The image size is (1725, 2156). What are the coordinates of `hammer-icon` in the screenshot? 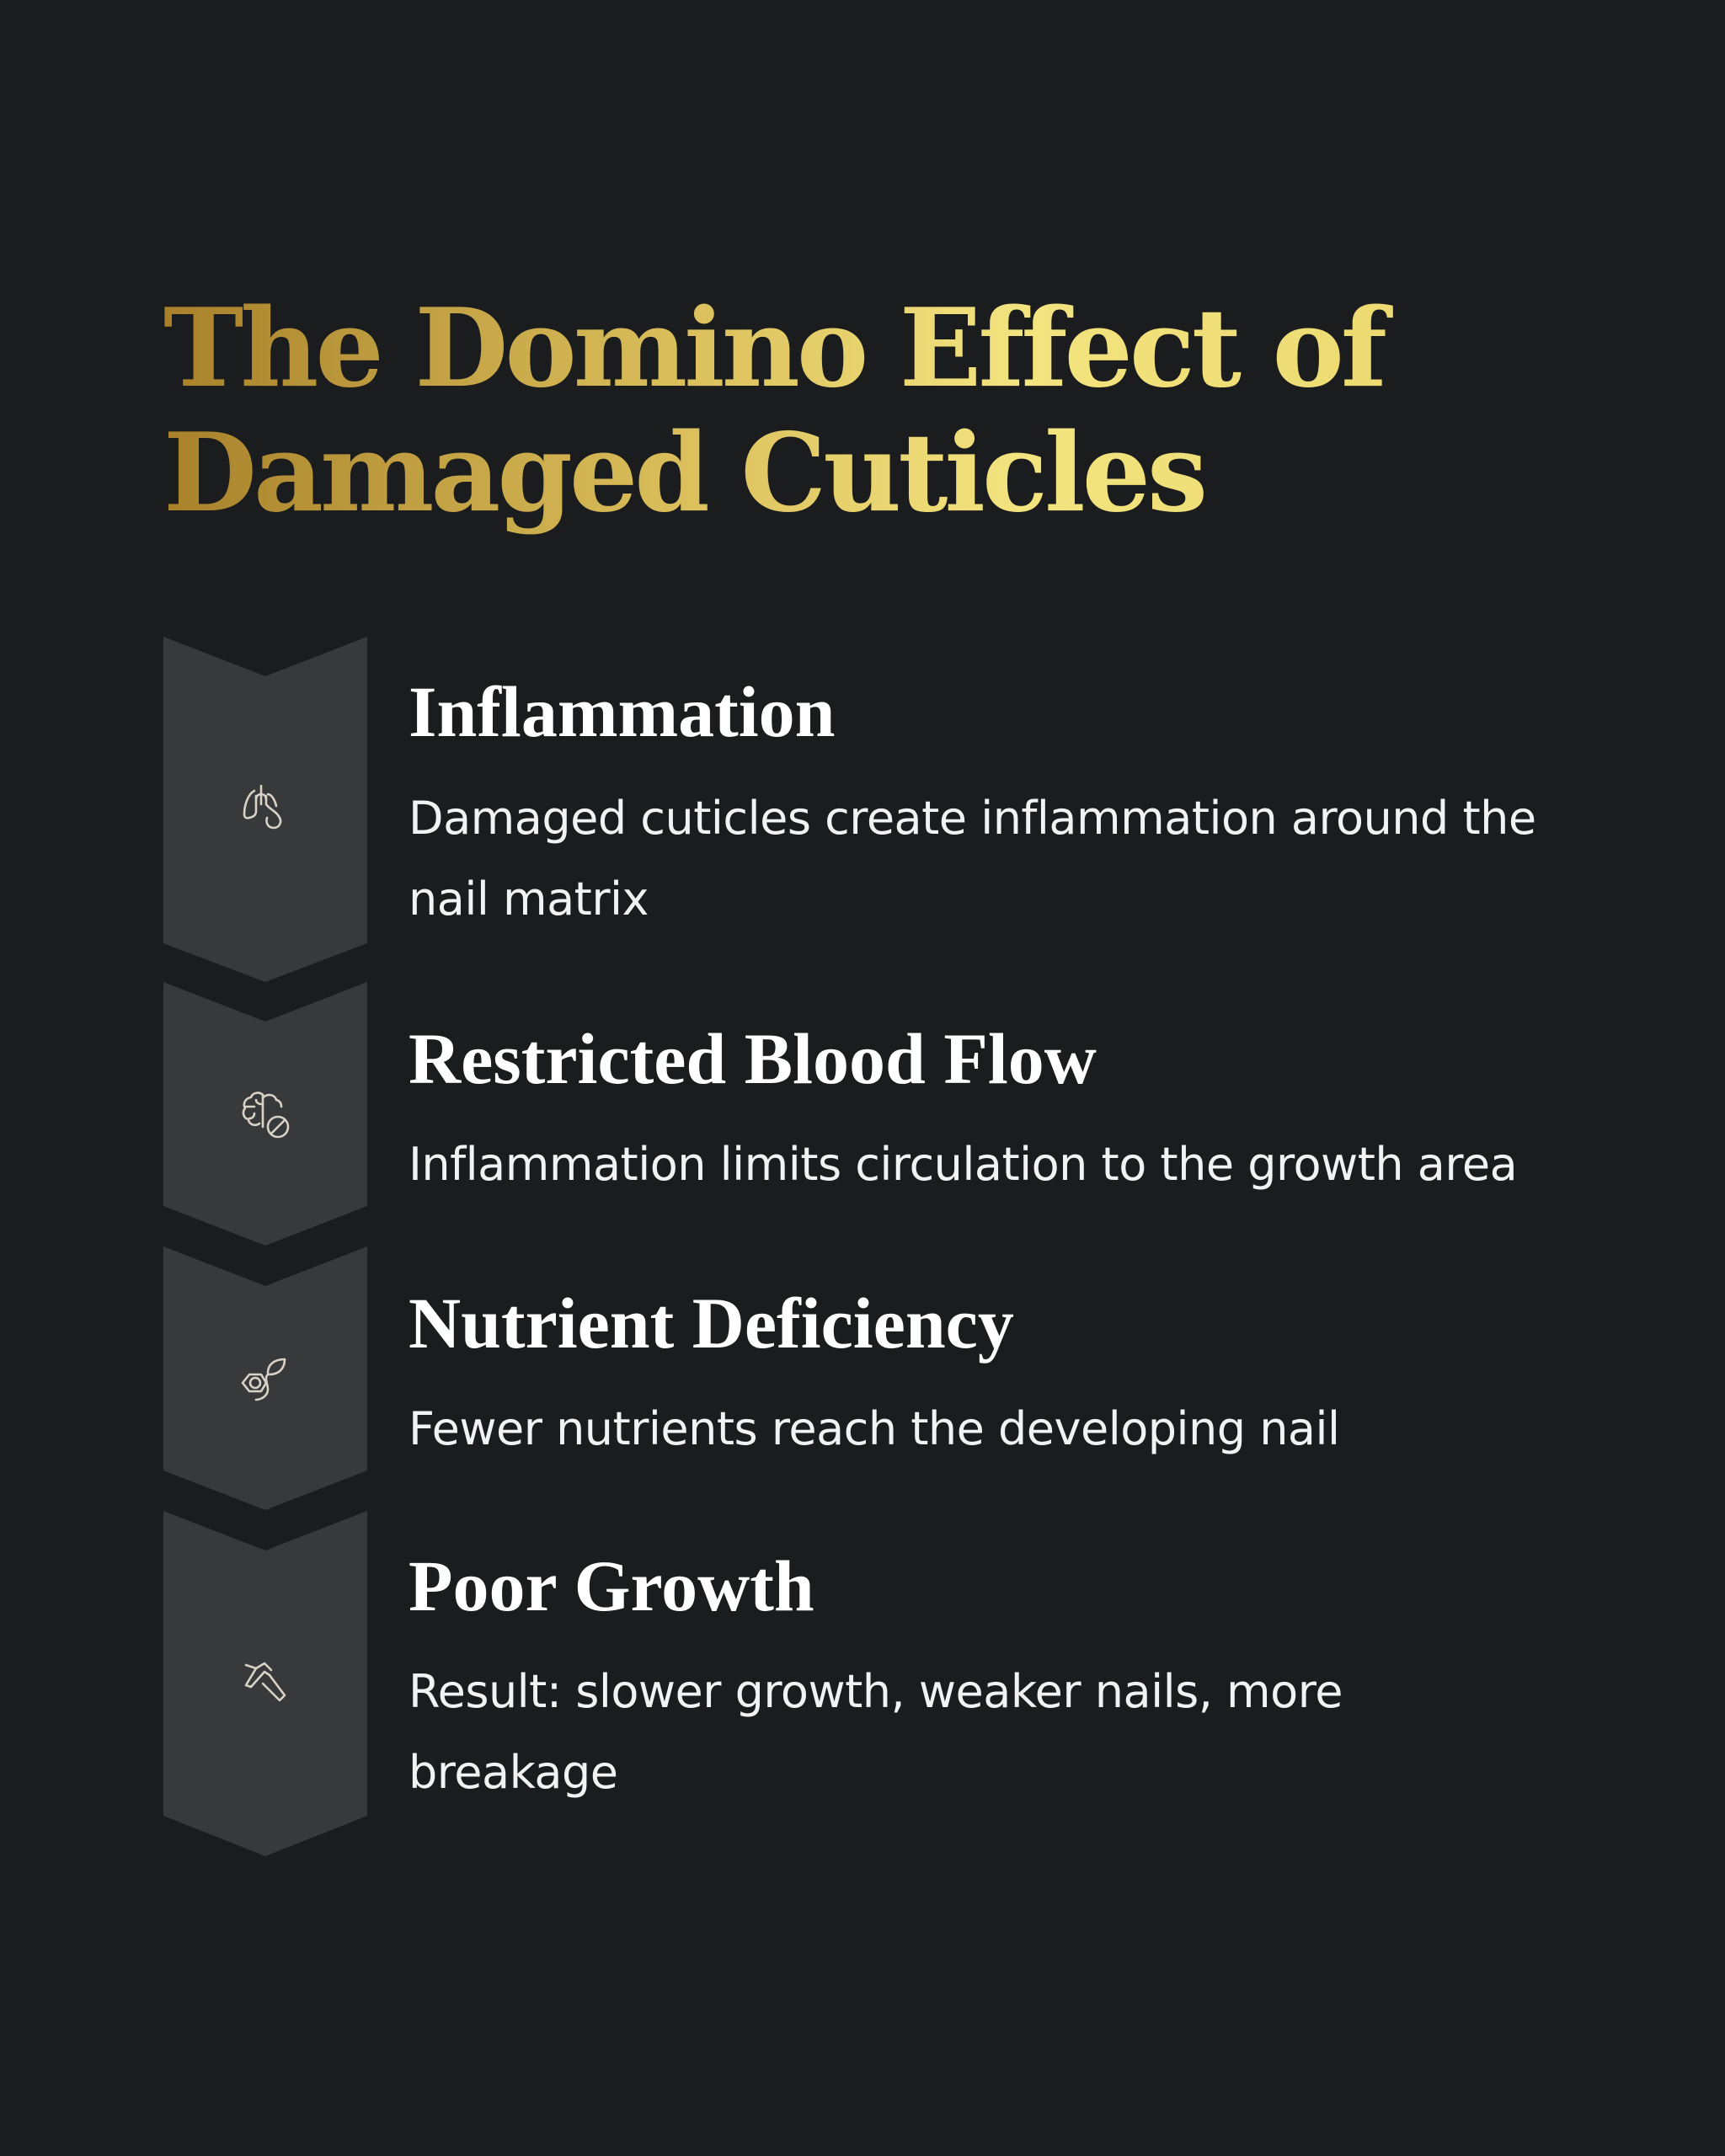 It's located at (265, 1684).